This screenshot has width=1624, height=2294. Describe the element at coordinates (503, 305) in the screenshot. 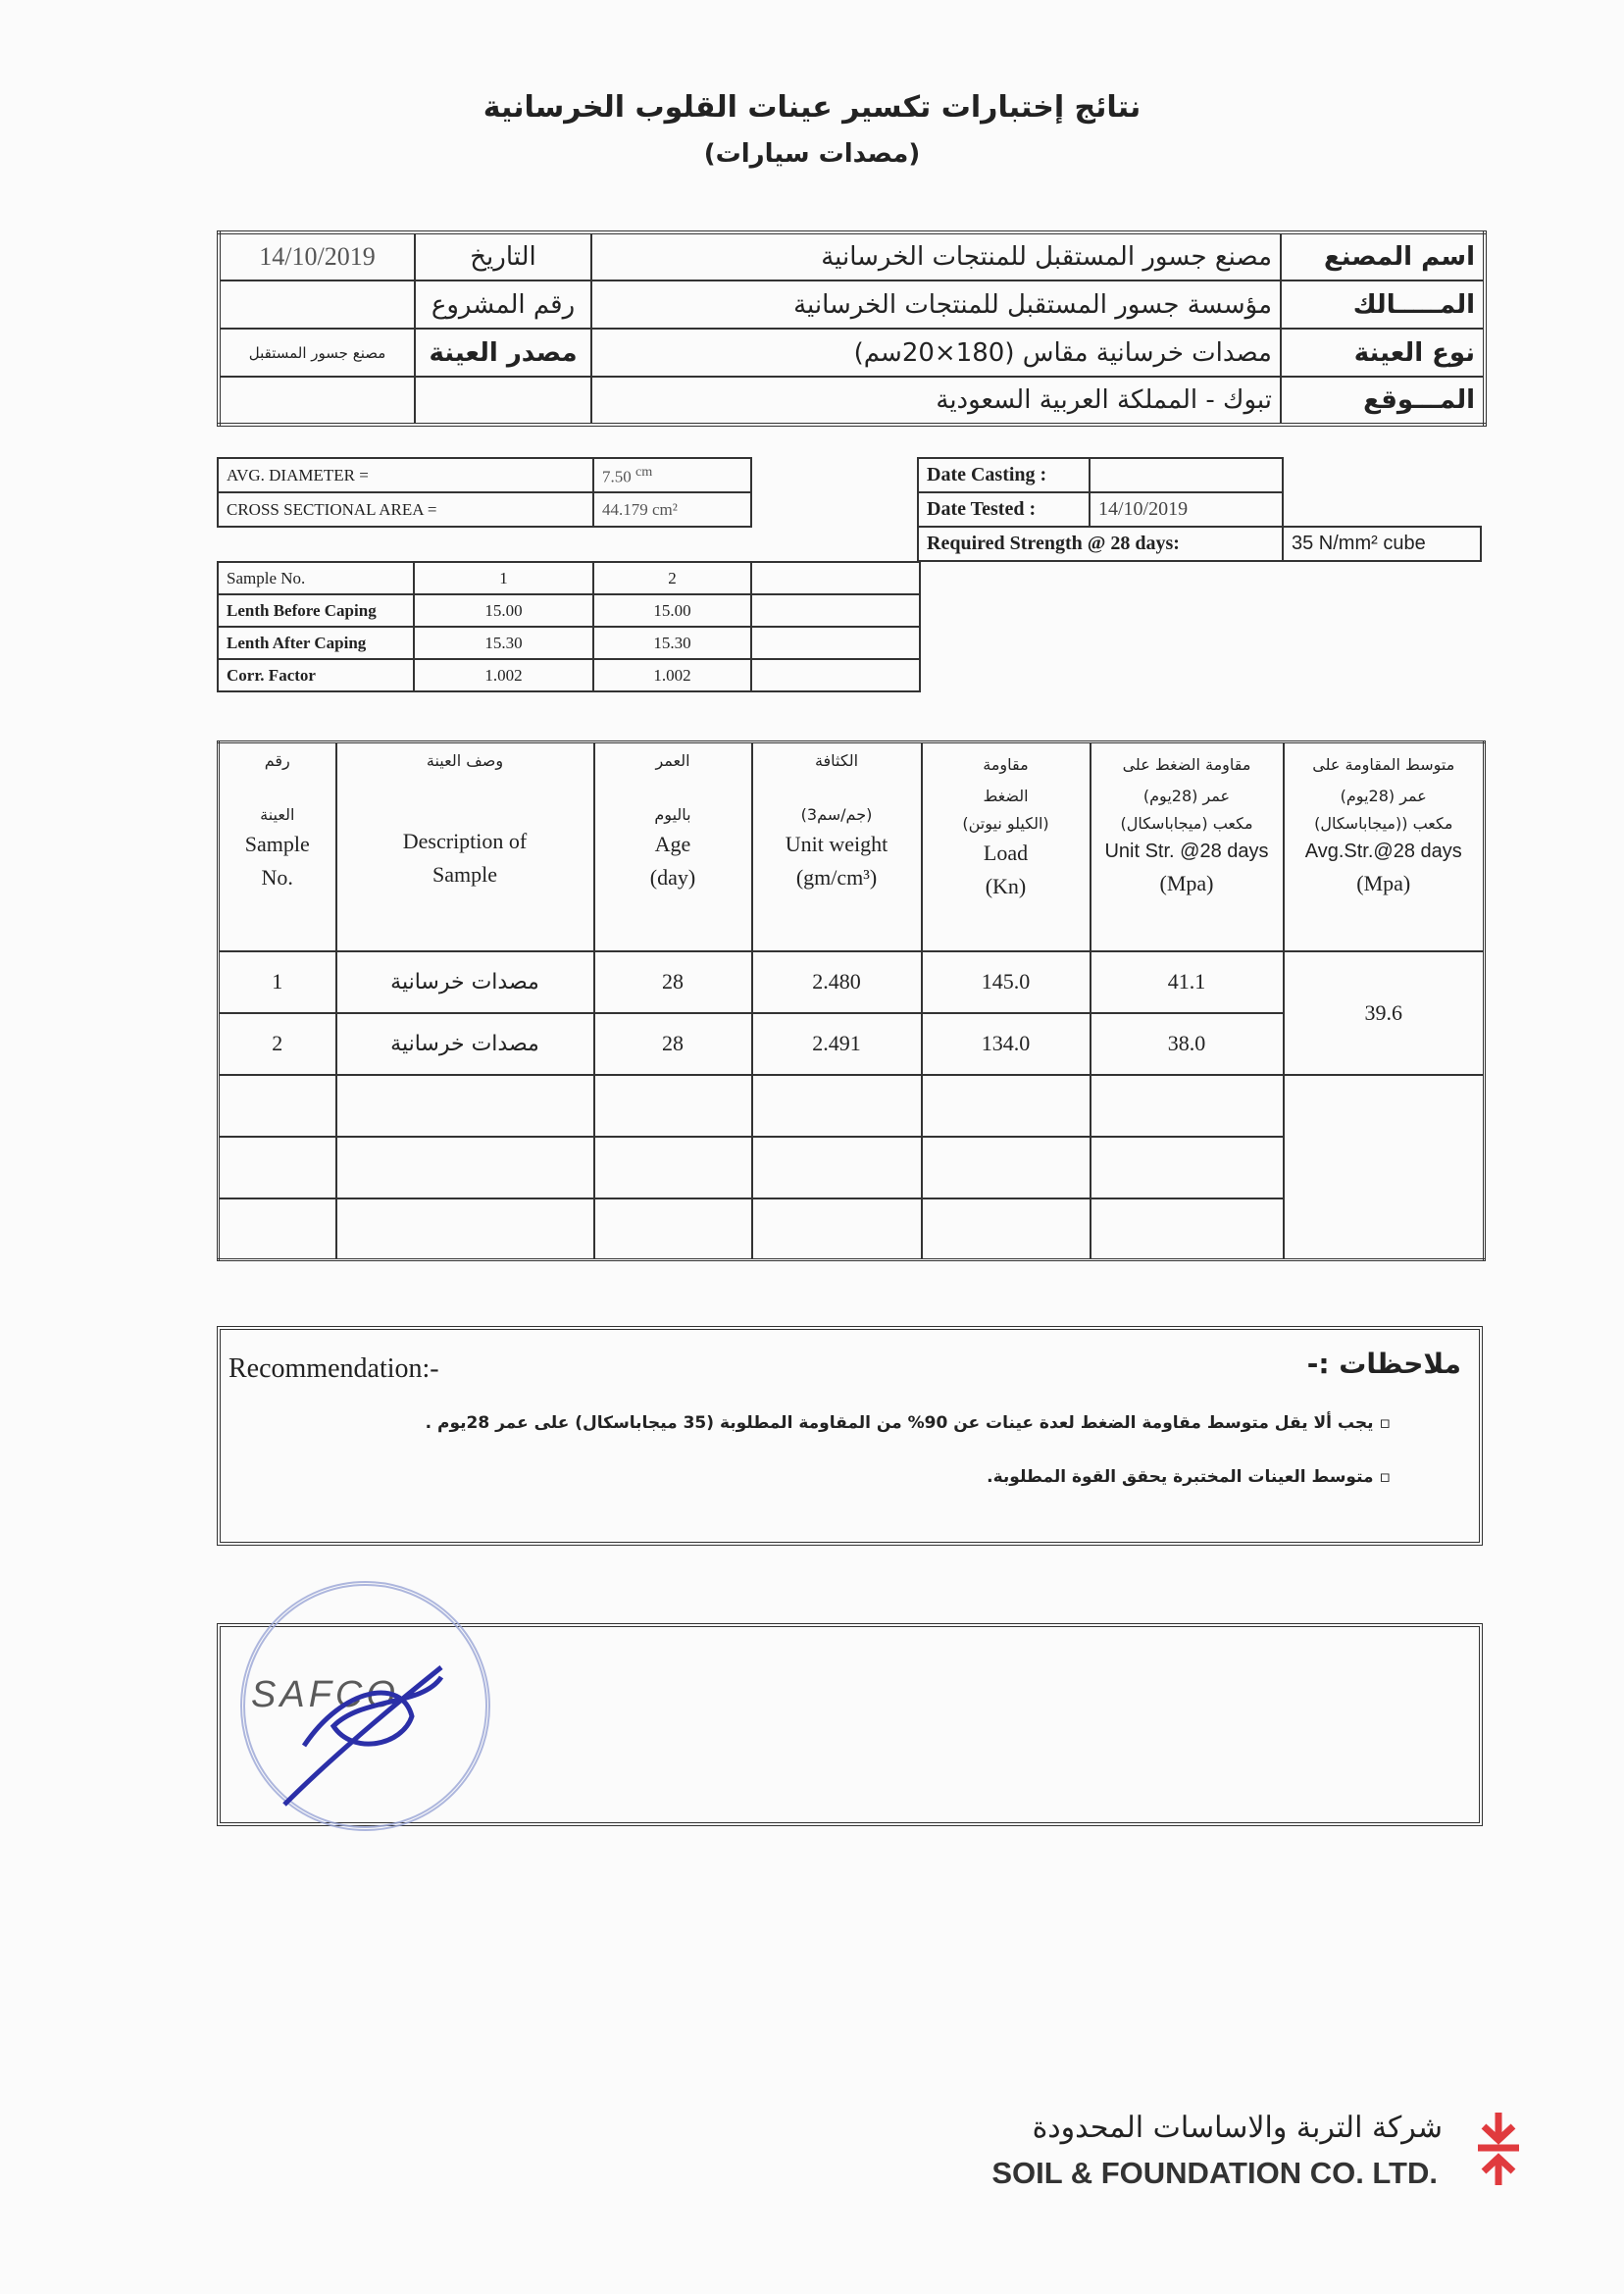

I see `project-label: رقم المشروع` at that location.